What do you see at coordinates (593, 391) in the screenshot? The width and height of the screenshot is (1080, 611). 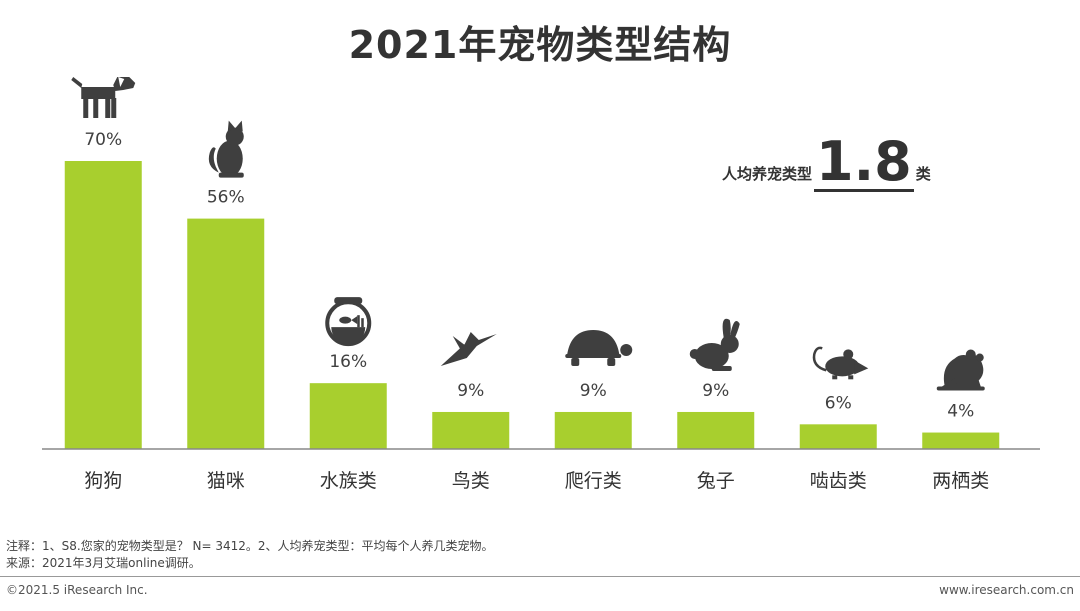 I see `data-label-5: 9%` at bounding box center [593, 391].